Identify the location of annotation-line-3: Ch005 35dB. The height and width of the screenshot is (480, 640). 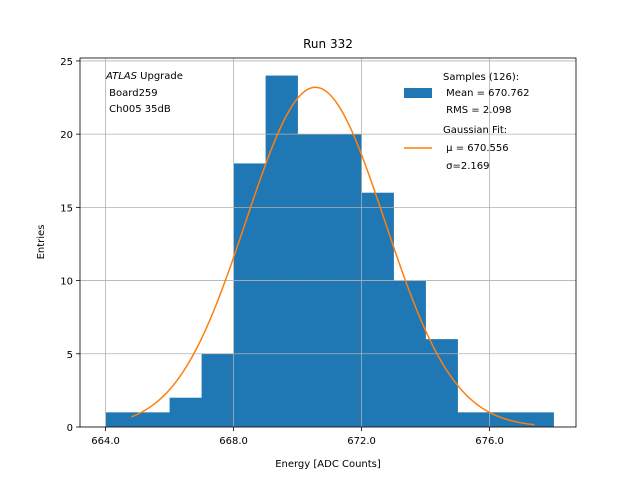
(138, 109).